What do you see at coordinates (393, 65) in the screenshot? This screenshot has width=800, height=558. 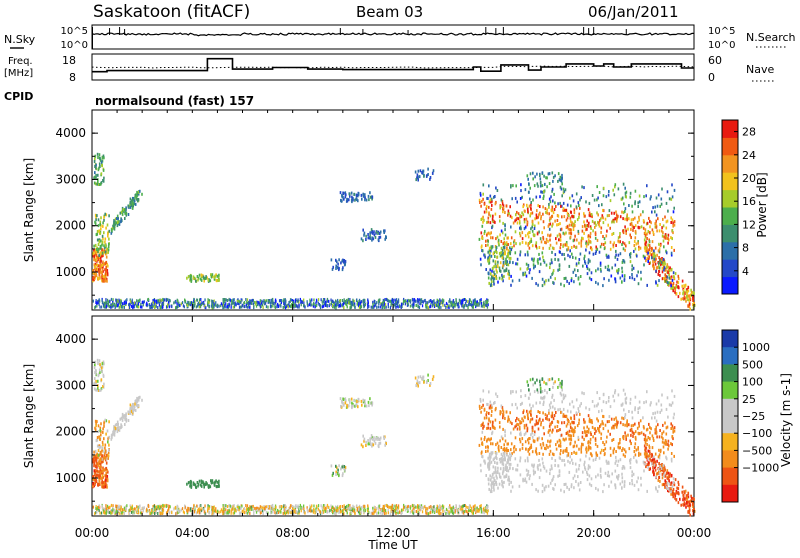 I see `freq-series-line` at bounding box center [393, 65].